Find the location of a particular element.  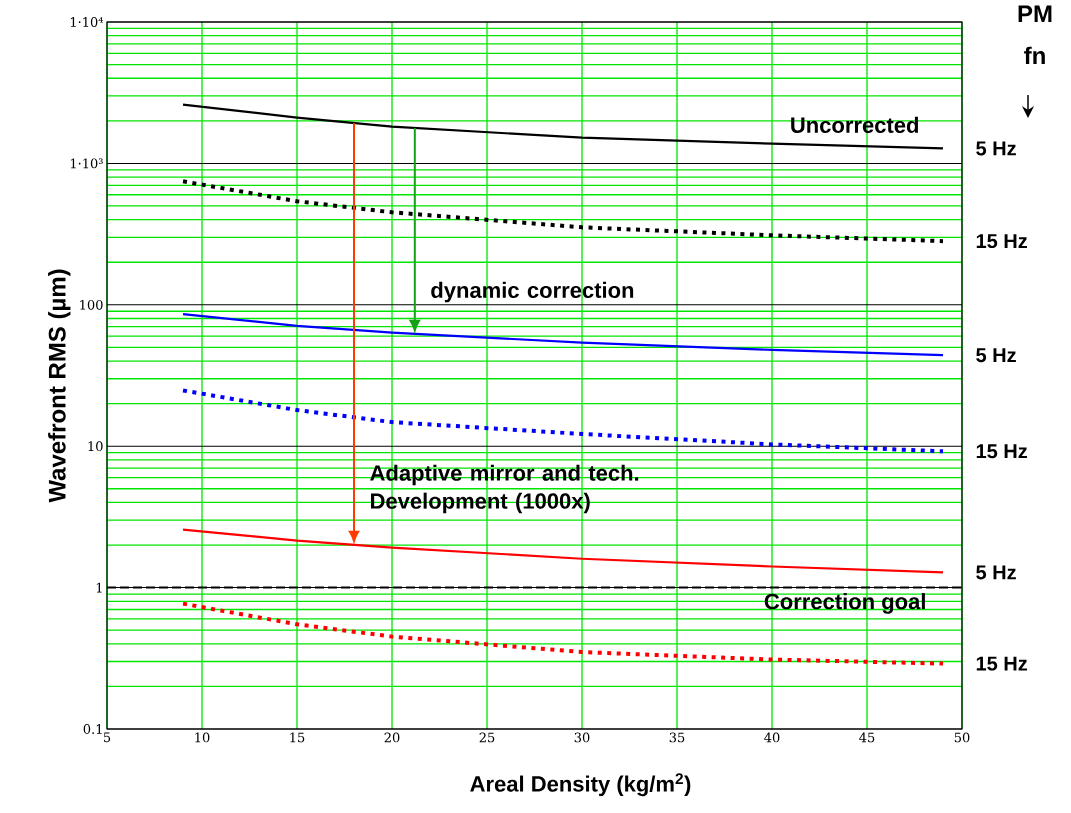

x-tick-label: 50 is located at coordinates (962, 737).